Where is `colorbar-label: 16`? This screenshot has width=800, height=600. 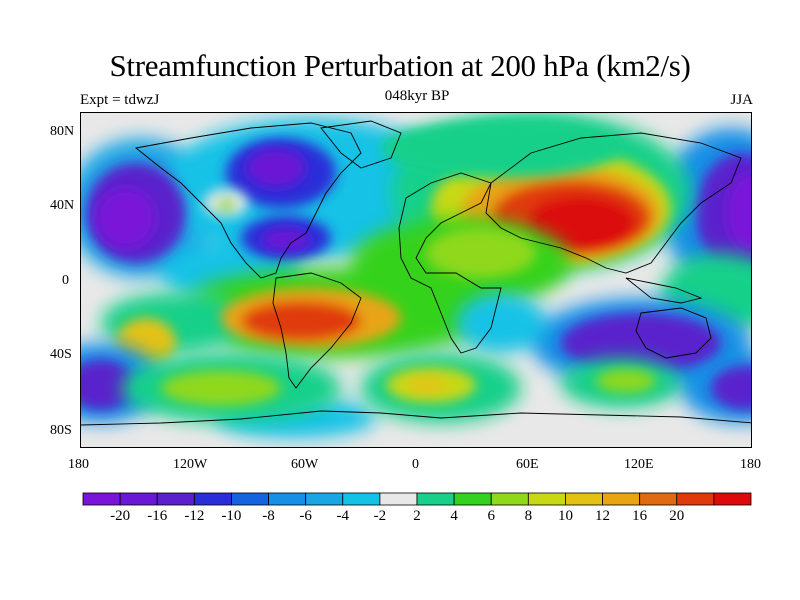
colorbar-label: 16 is located at coordinates (640, 516).